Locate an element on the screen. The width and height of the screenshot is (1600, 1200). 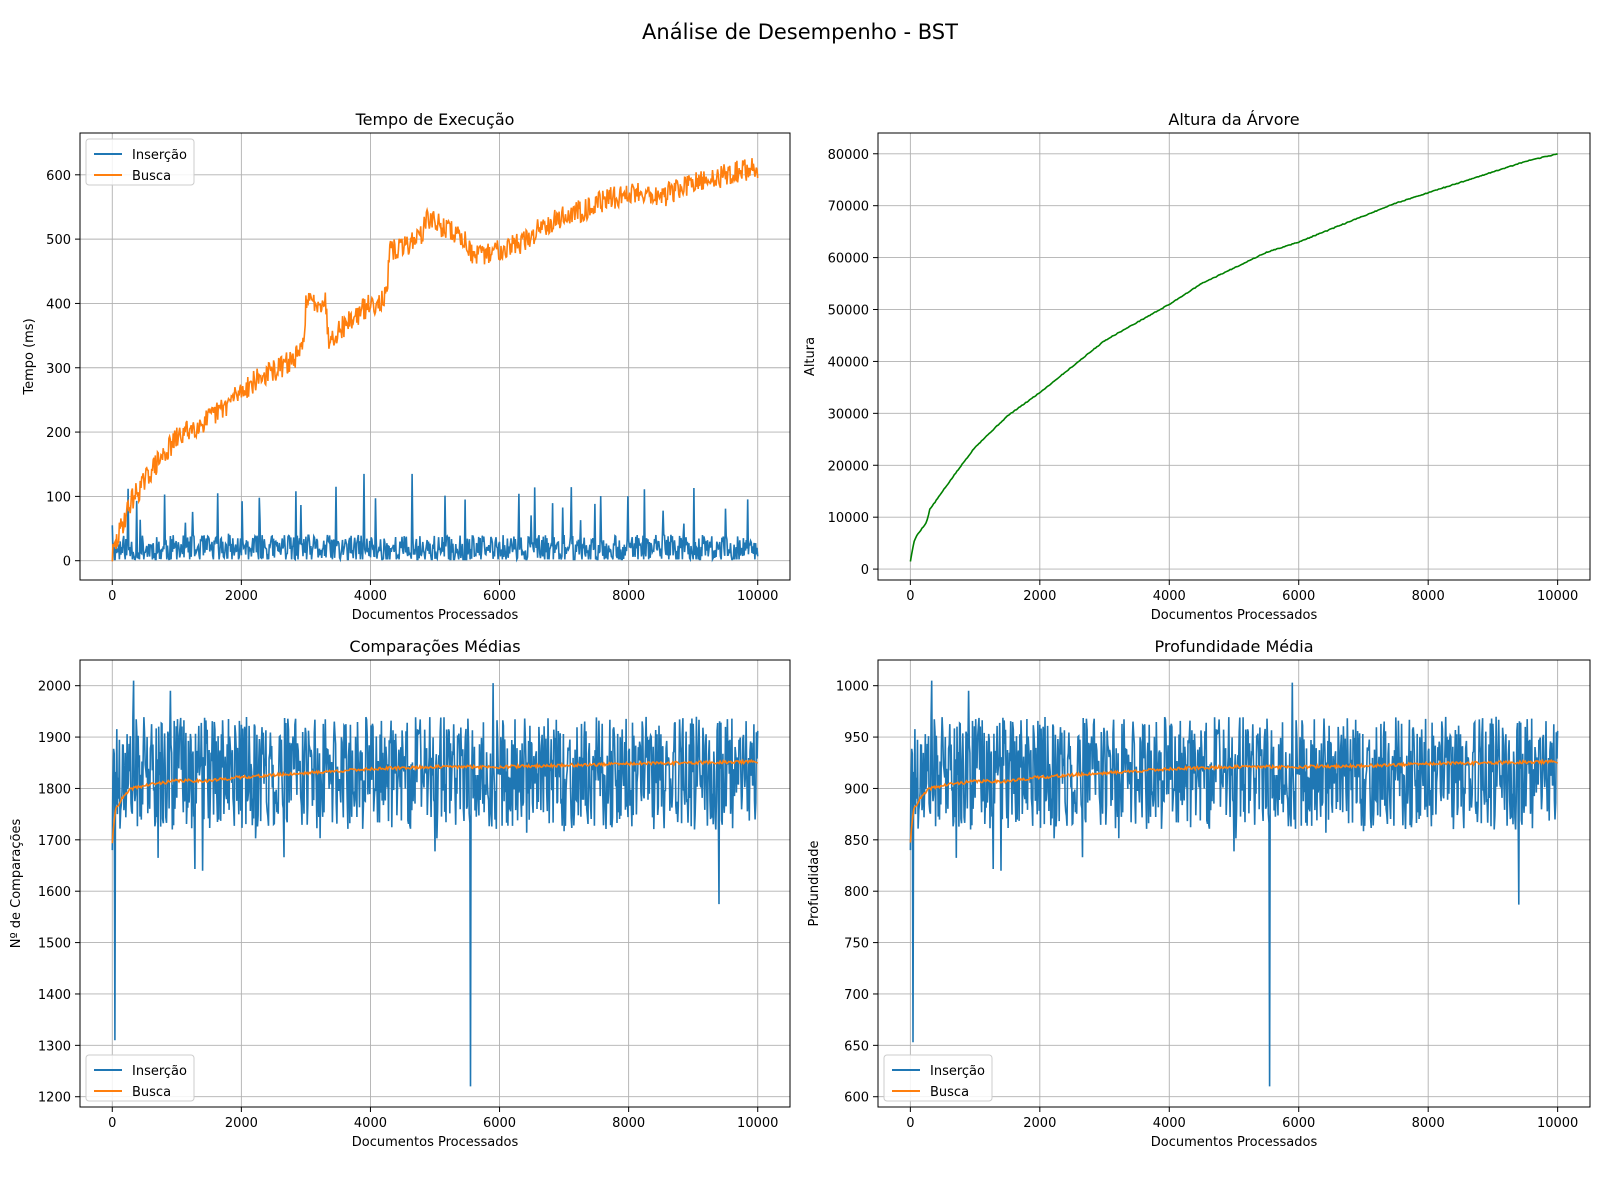
subplot-title: Tempo de Execução is located at coordinates (435, 119).